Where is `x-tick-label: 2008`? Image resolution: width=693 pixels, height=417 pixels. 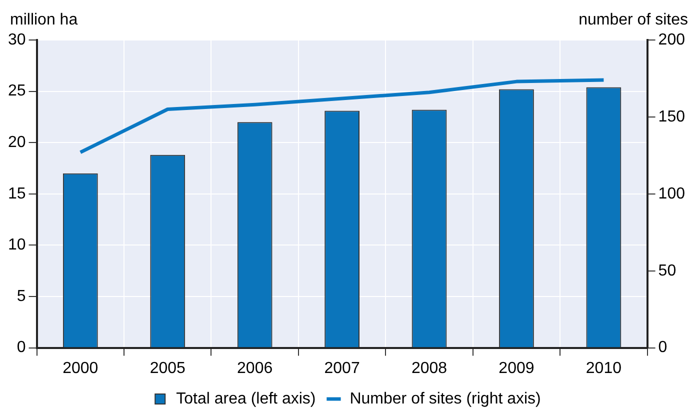
x-tick-label: 2008 is located at coordinates (429, 368).